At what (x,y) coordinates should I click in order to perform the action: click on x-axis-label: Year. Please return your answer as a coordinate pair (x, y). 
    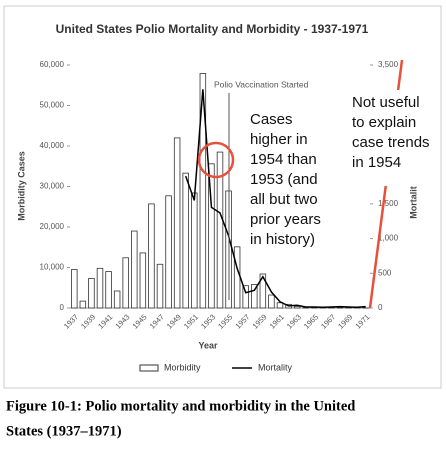
    Looking at the image, I should click on (208, 345).